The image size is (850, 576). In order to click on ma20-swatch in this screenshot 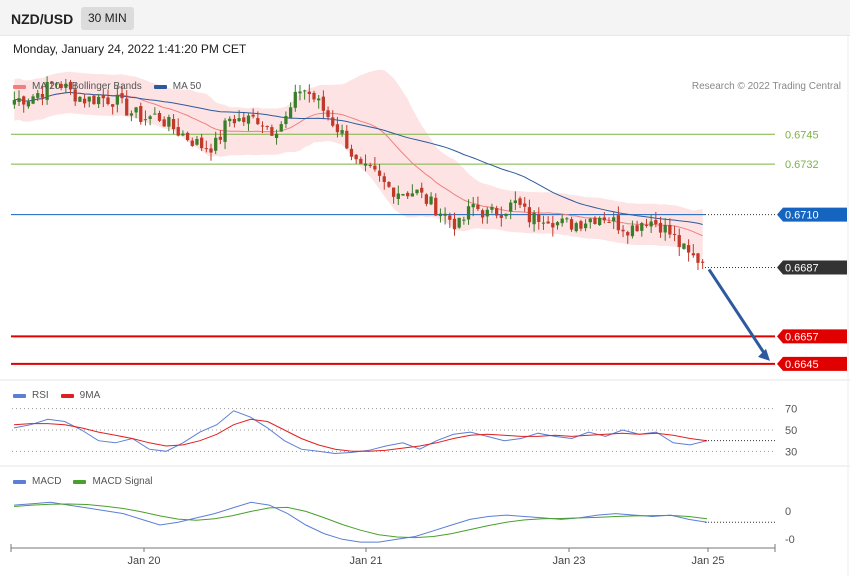, I will do `click(19, 86)`.